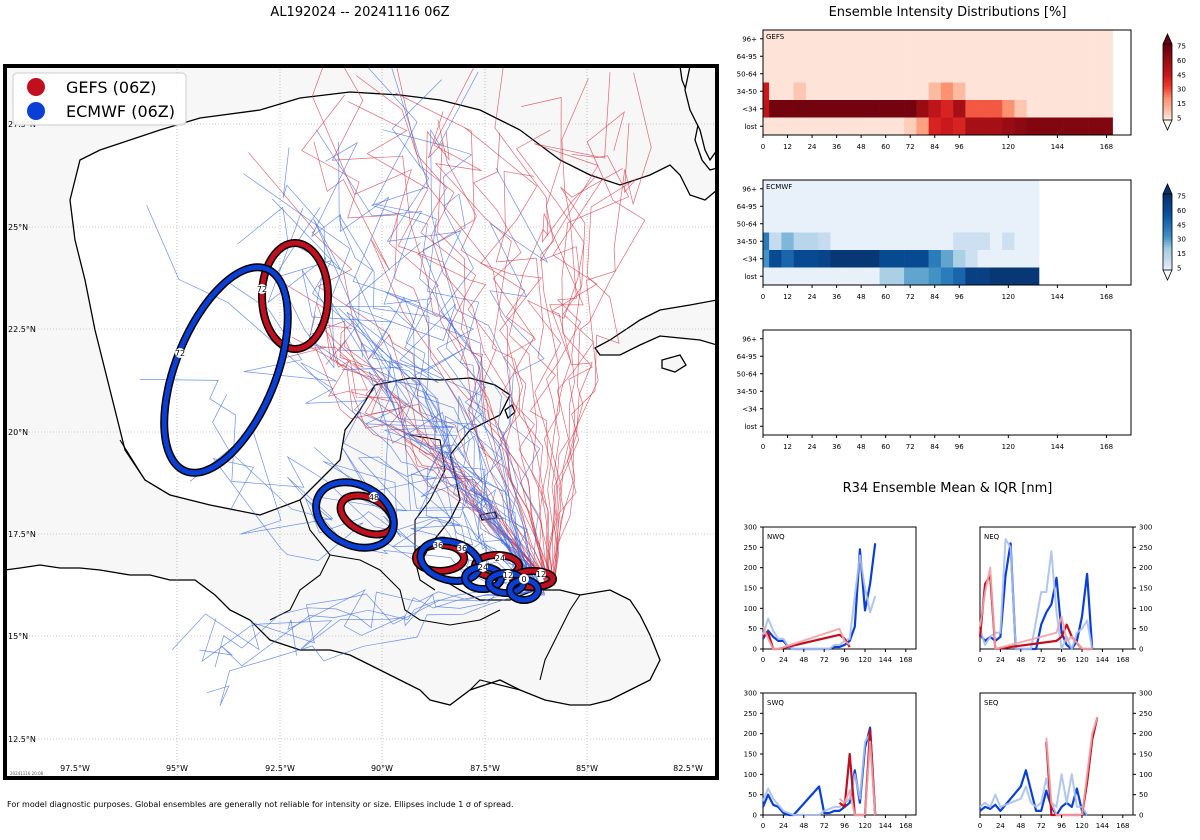 Image resolution: width=1200 pixels, height=840 pixels. What do you see at coordinates (749, 39) in the screenshot?
I see `y-tick-label: 96+` at bounding box center [749, 39].